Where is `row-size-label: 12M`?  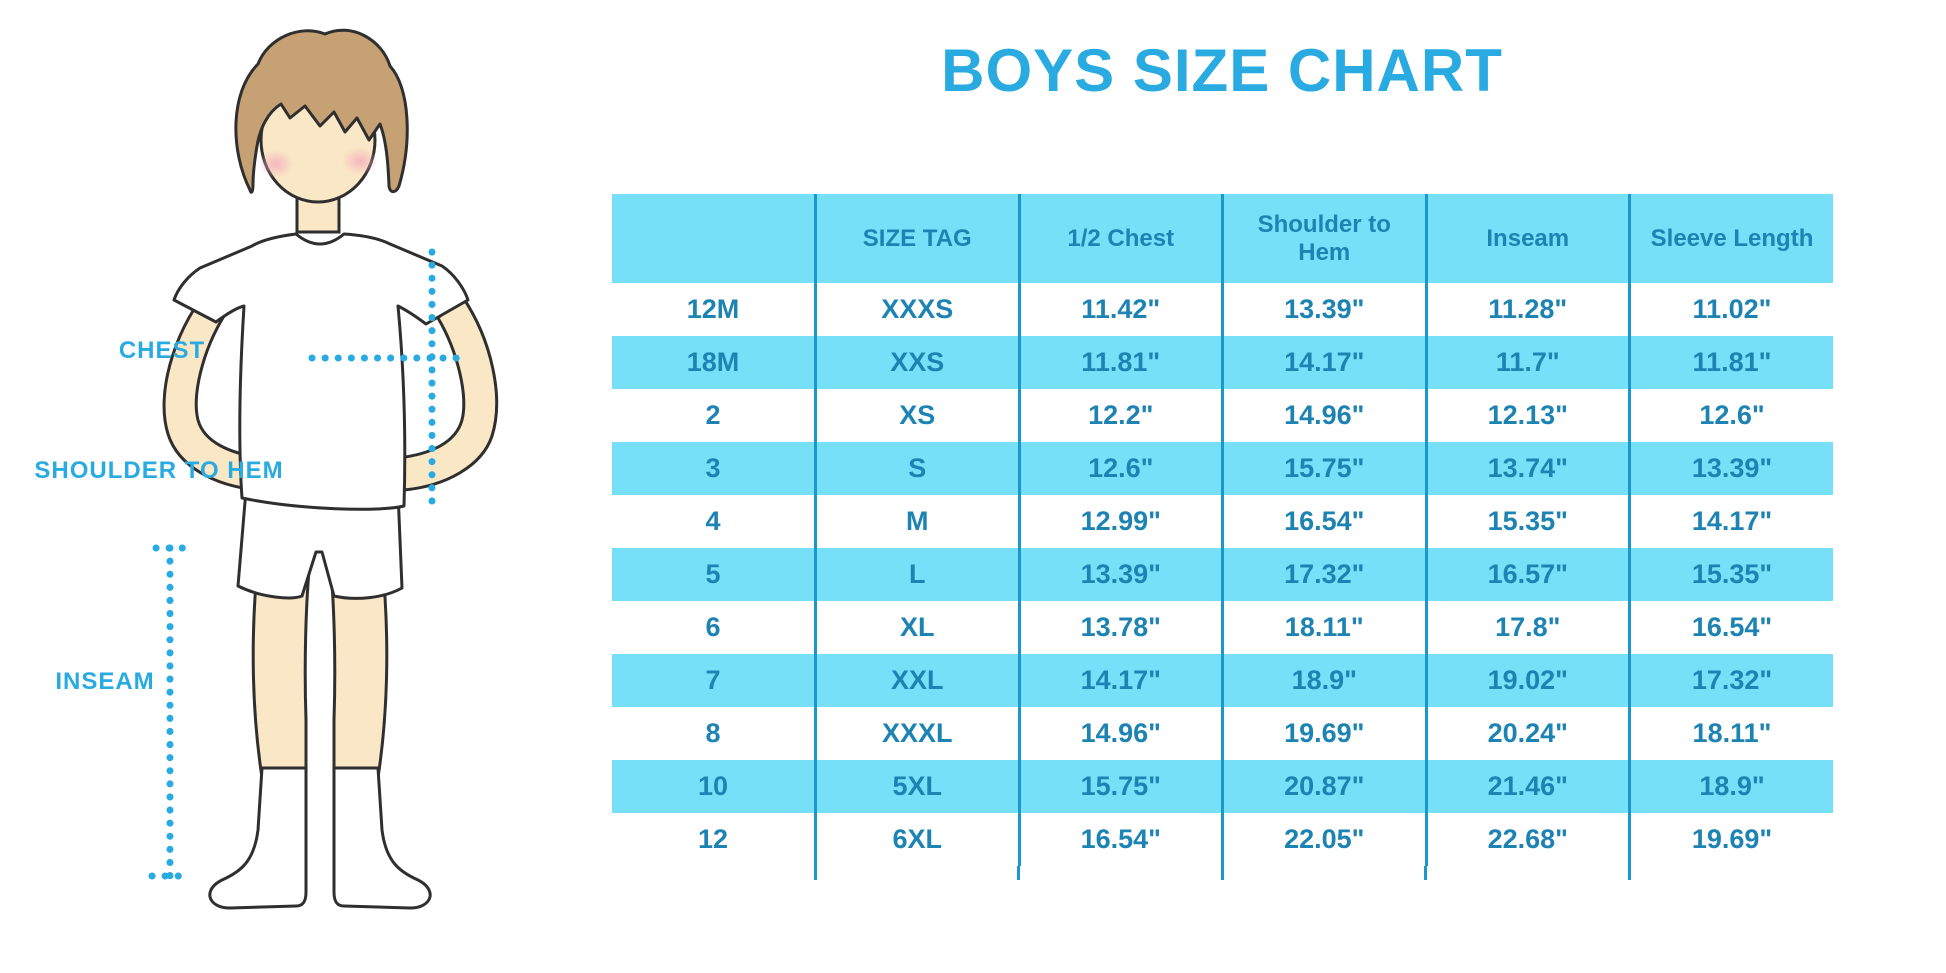 row-size-label: 12M is located at coordinates (713, 309).